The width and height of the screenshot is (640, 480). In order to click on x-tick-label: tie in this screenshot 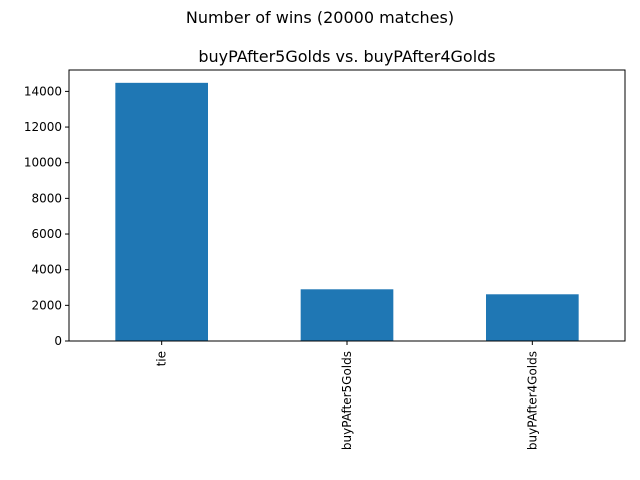, I will do `click(162, 358)`.